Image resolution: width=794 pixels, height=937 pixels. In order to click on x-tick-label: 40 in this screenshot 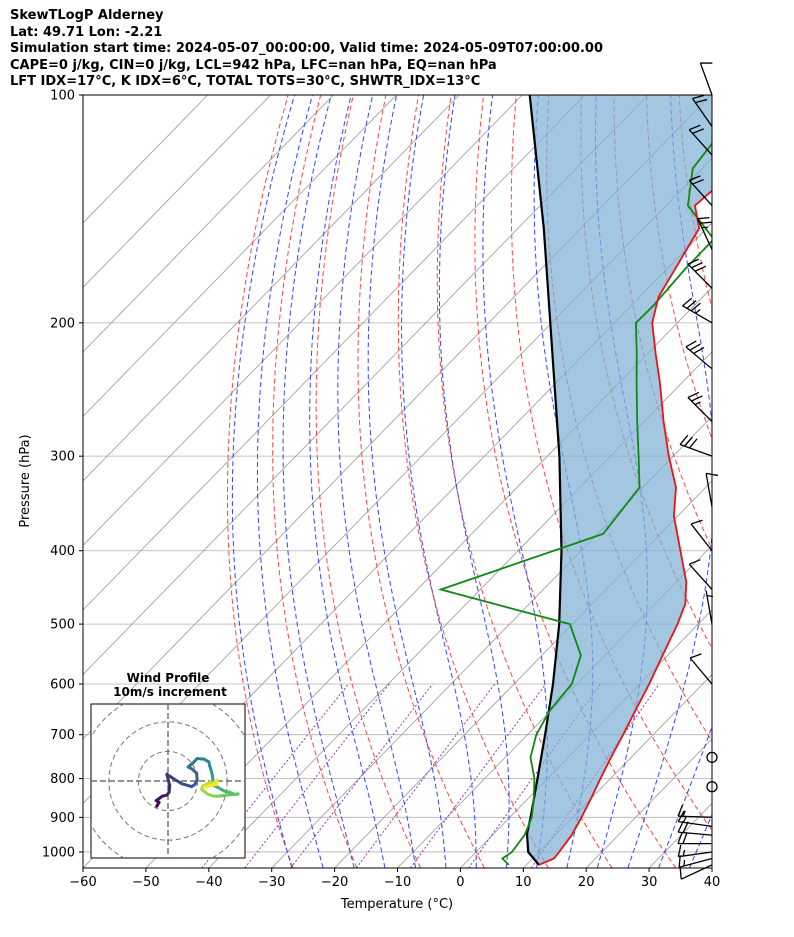, I will do `click(712, 882)`.